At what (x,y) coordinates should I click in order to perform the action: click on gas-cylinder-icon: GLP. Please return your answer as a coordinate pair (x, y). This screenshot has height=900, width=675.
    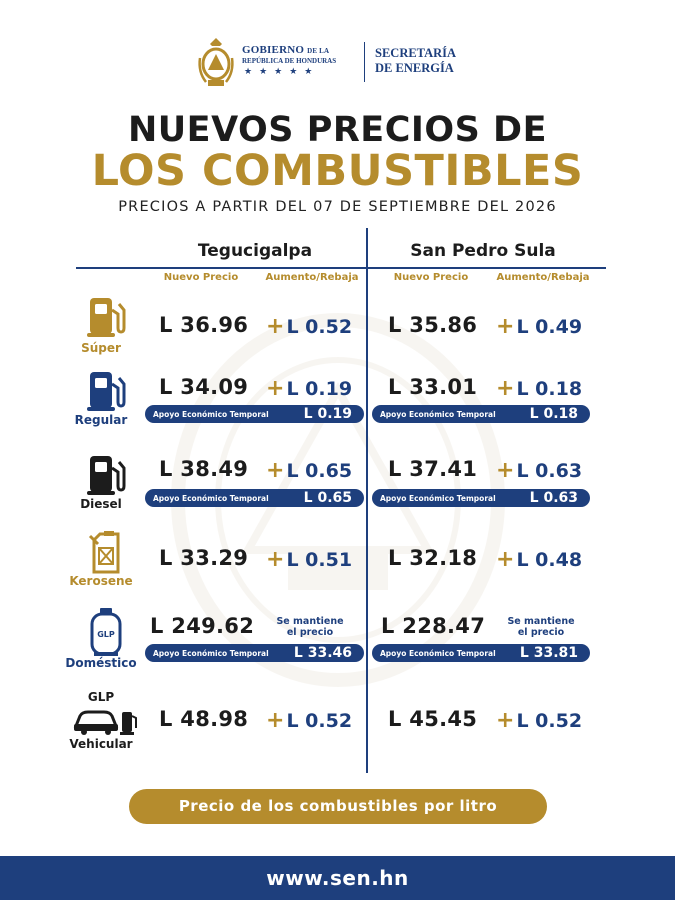
    Looking at the image, I should click on (106, 632).